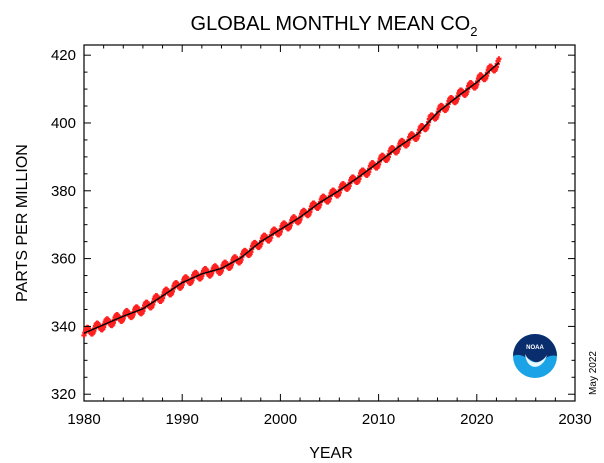 This screenshot has height=463, width=604. Describe the element at coordinates (63, 191) in the screenshot. I see `y-tick-label: 380` at that location.